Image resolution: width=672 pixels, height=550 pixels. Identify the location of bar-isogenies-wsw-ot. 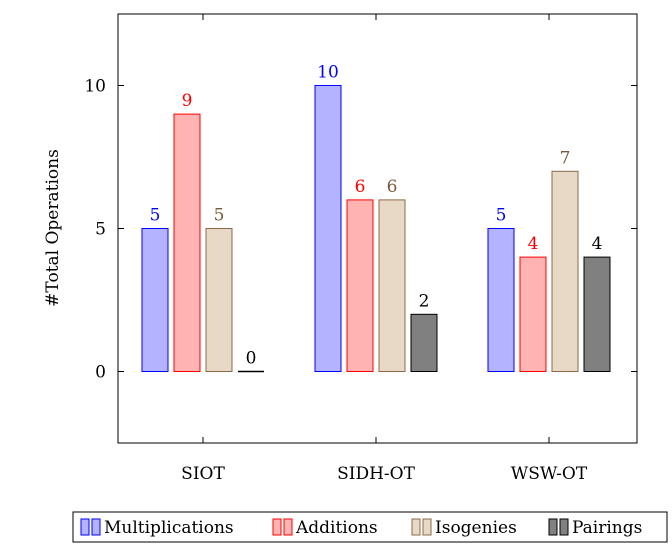
(565, 271).